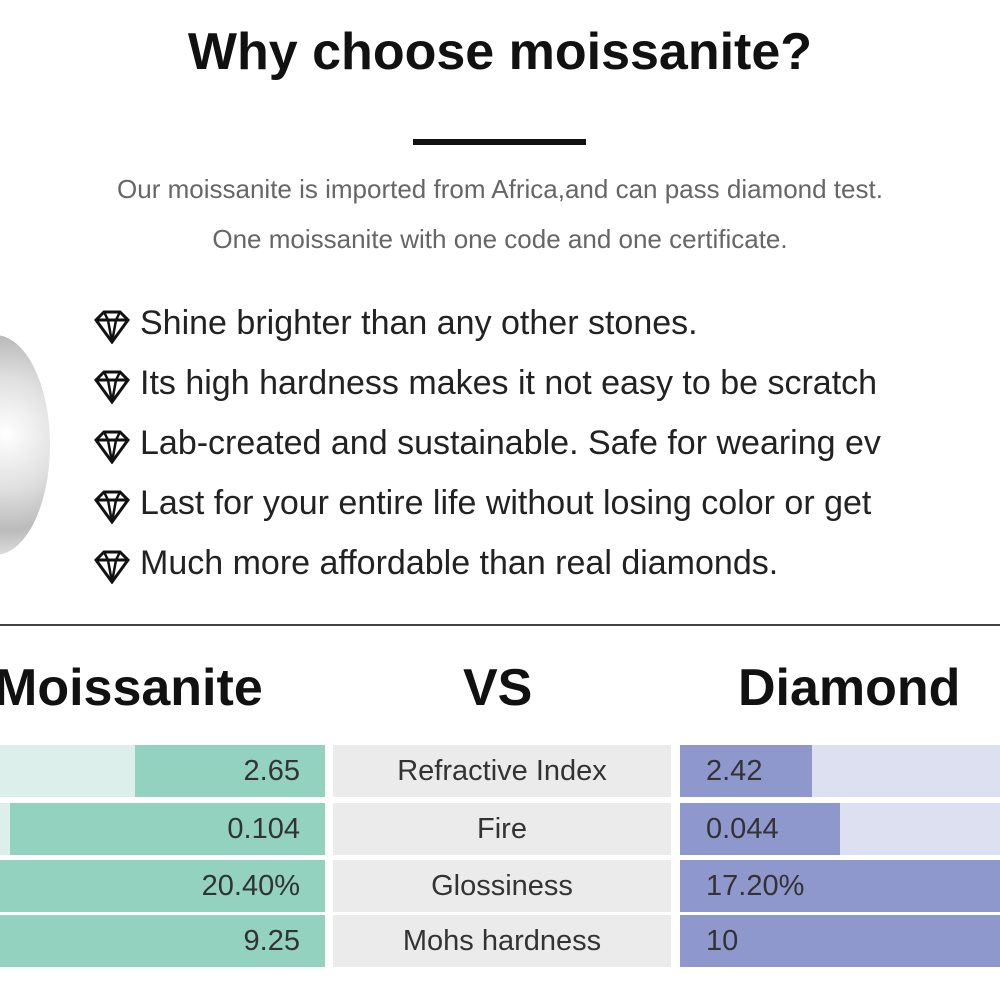  I want to click on moissanite-value: 0.104, so click(263, 829).